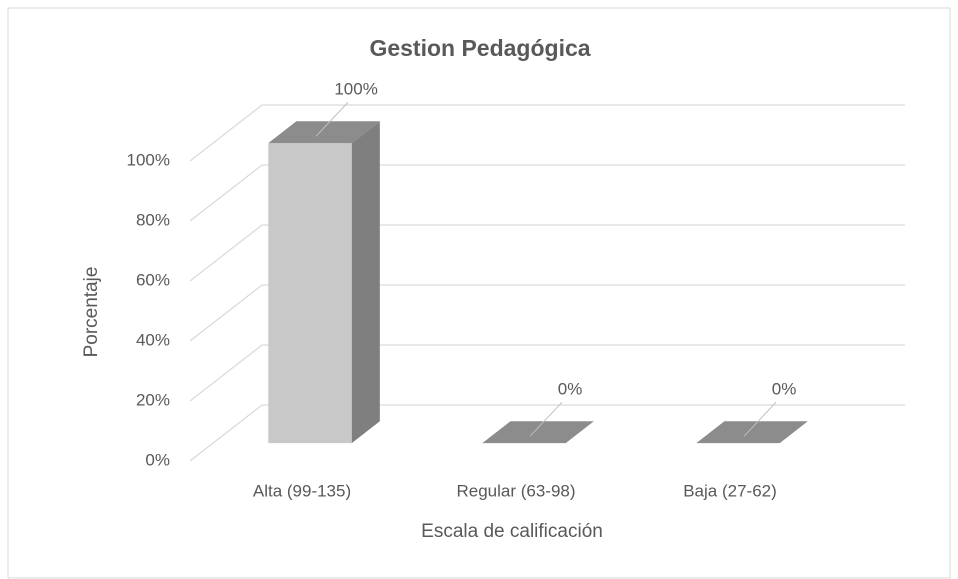 The image size is (958, 579). What do you see at coordinates (148, 159) in the screenshot?
I see `y-tick-label: 100%` at bounding box center [148, 159].